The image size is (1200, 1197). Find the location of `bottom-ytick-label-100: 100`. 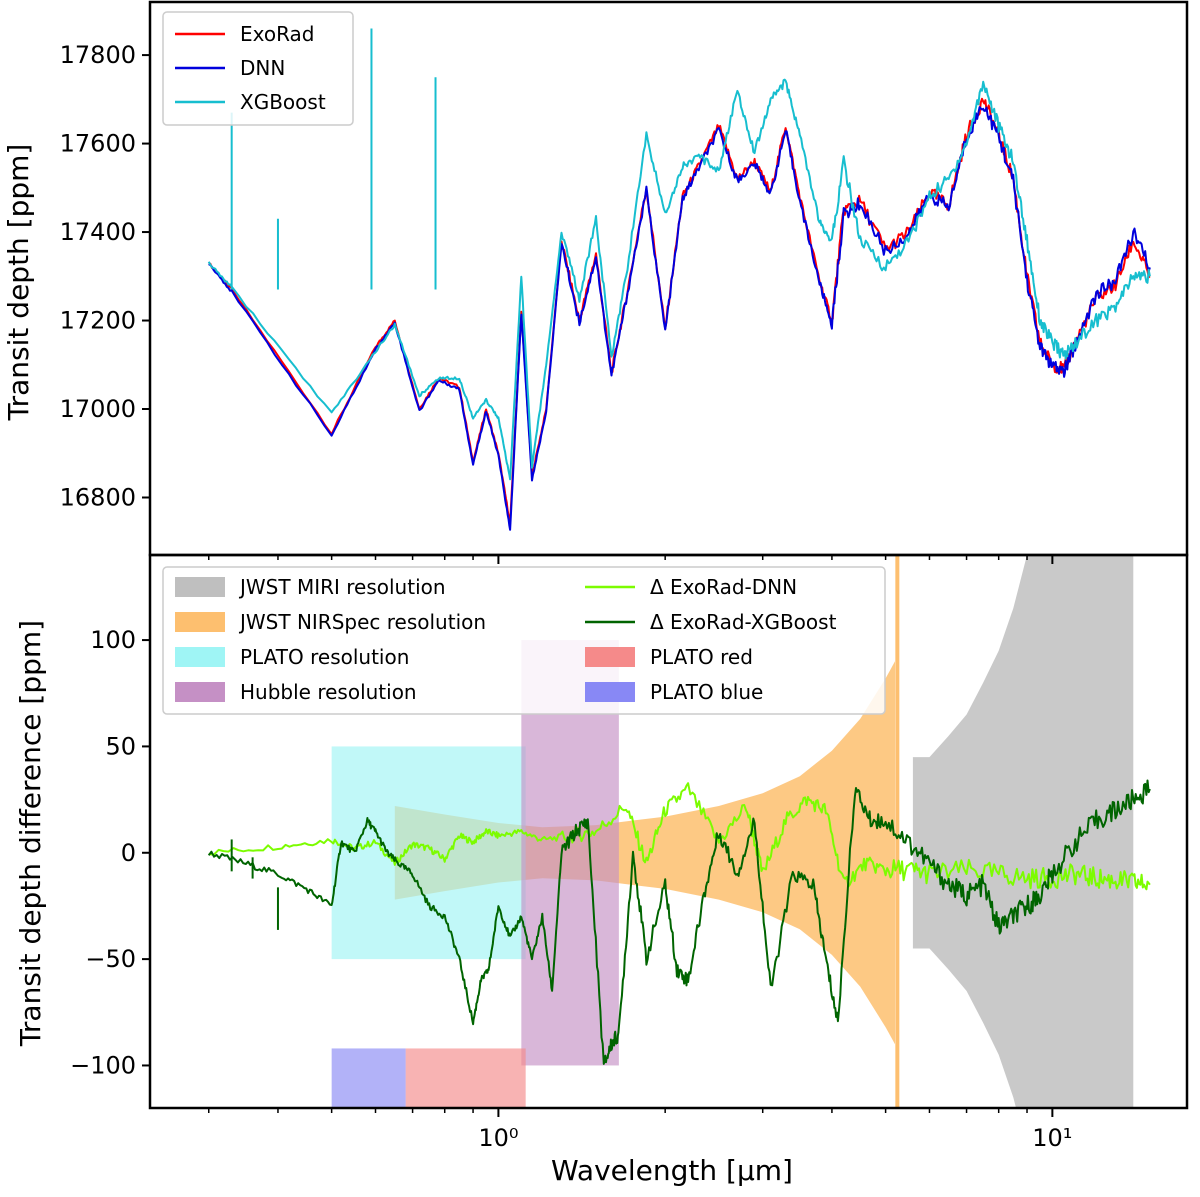

bottom-ytick-label-100: 100 is located at coordinates (113, 640).